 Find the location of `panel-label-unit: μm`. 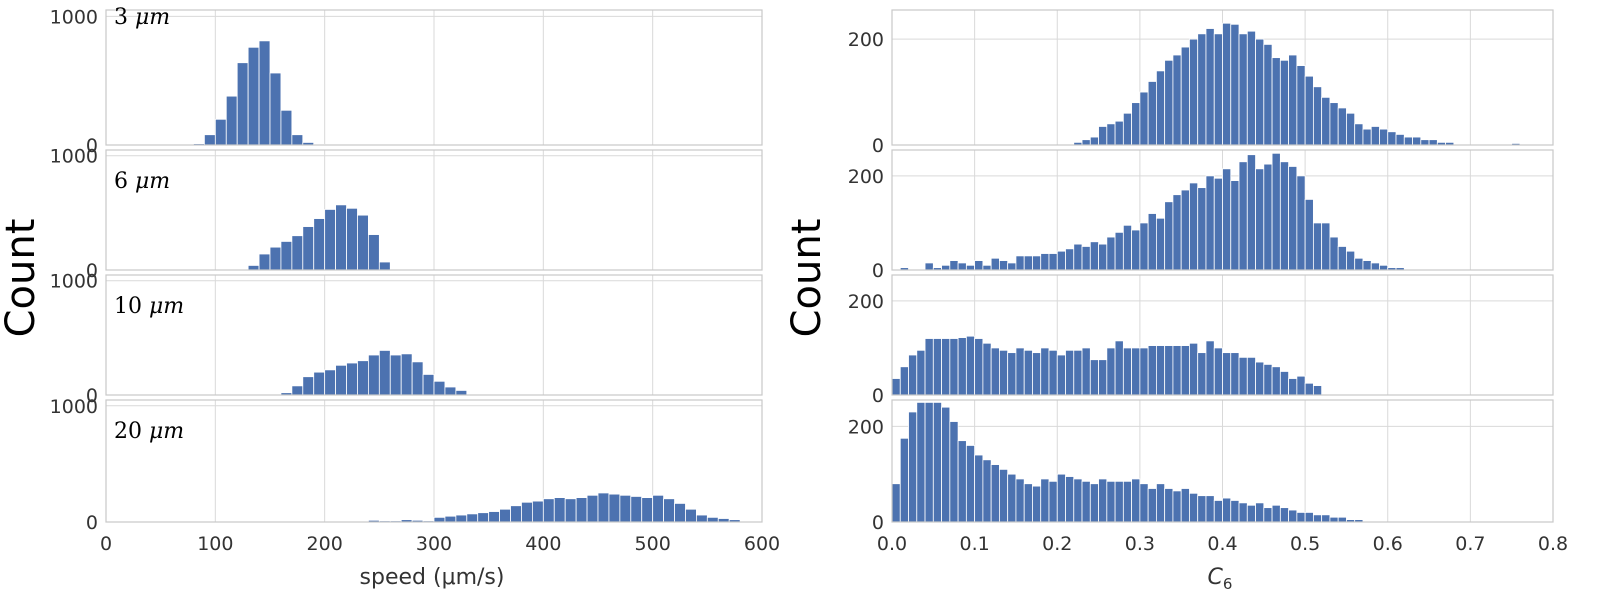

panel-label-unit: μm is located at coordinates (166, 306).